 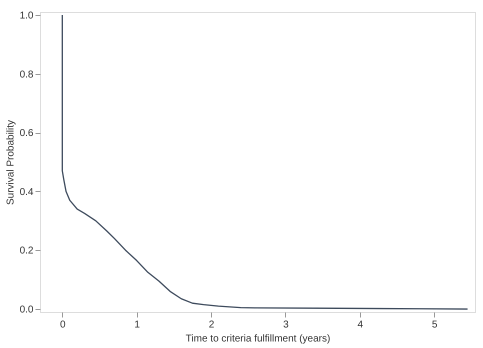 I want to click on y-tick-label: 1.0, so click(x=27, y=16).